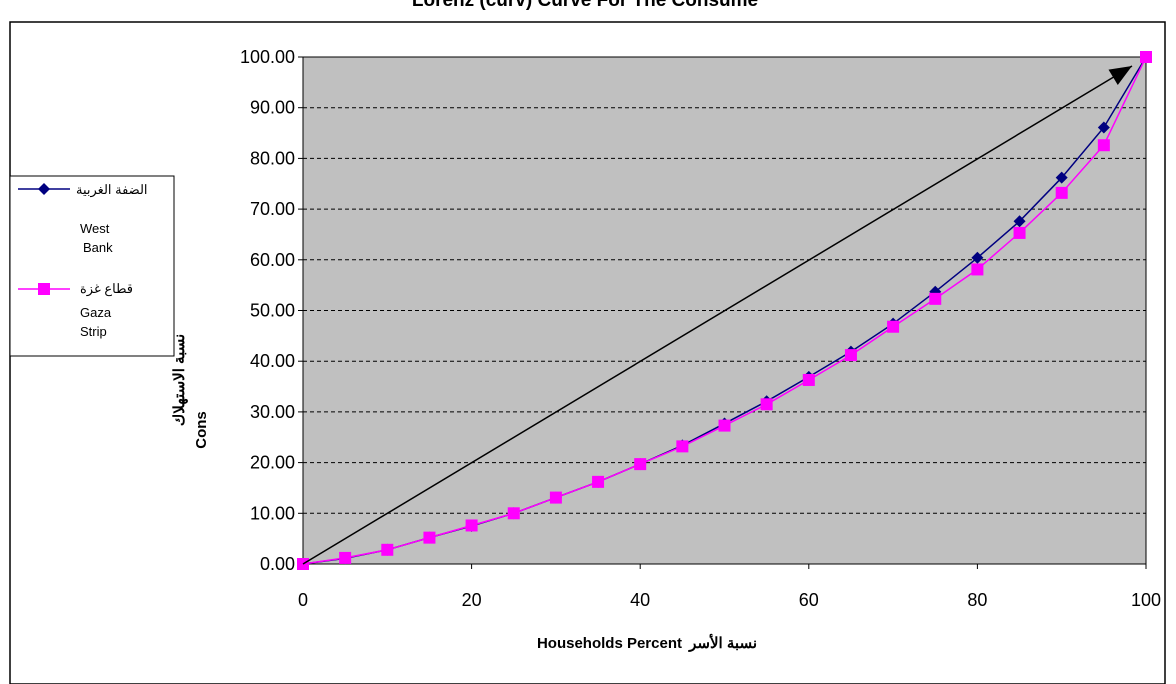  Describe the element at coordinates (472, 600) in the screenshot. I see `x-tick-label: 20` at that location.